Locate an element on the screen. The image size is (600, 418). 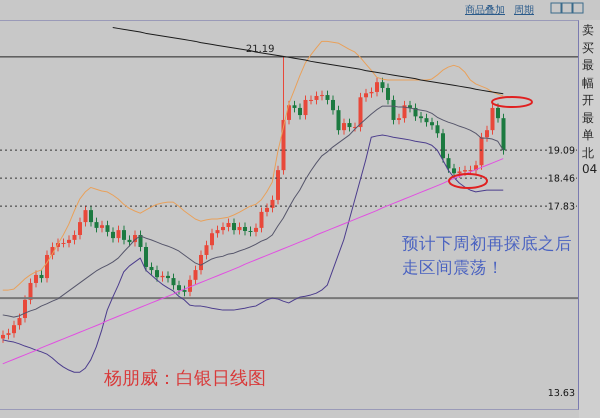
y-tick-label: 13.63 is located at coordinates (561, 394).